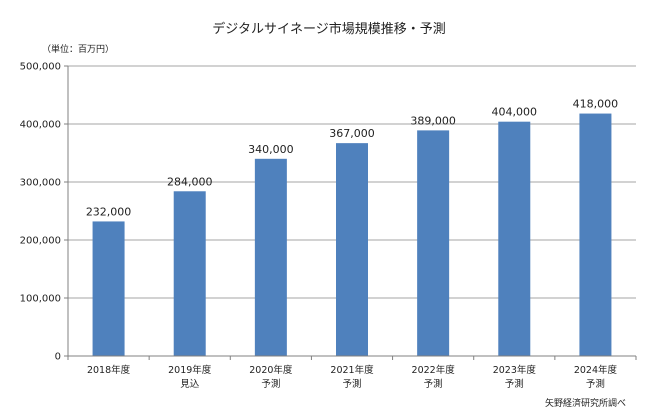 Image resolution: width=658 pixels, height=418 pixels. What do you see at coordinates (433, 120) in the screenshot?
I see `data-label: 389,000` at bounding box center [433, 120].